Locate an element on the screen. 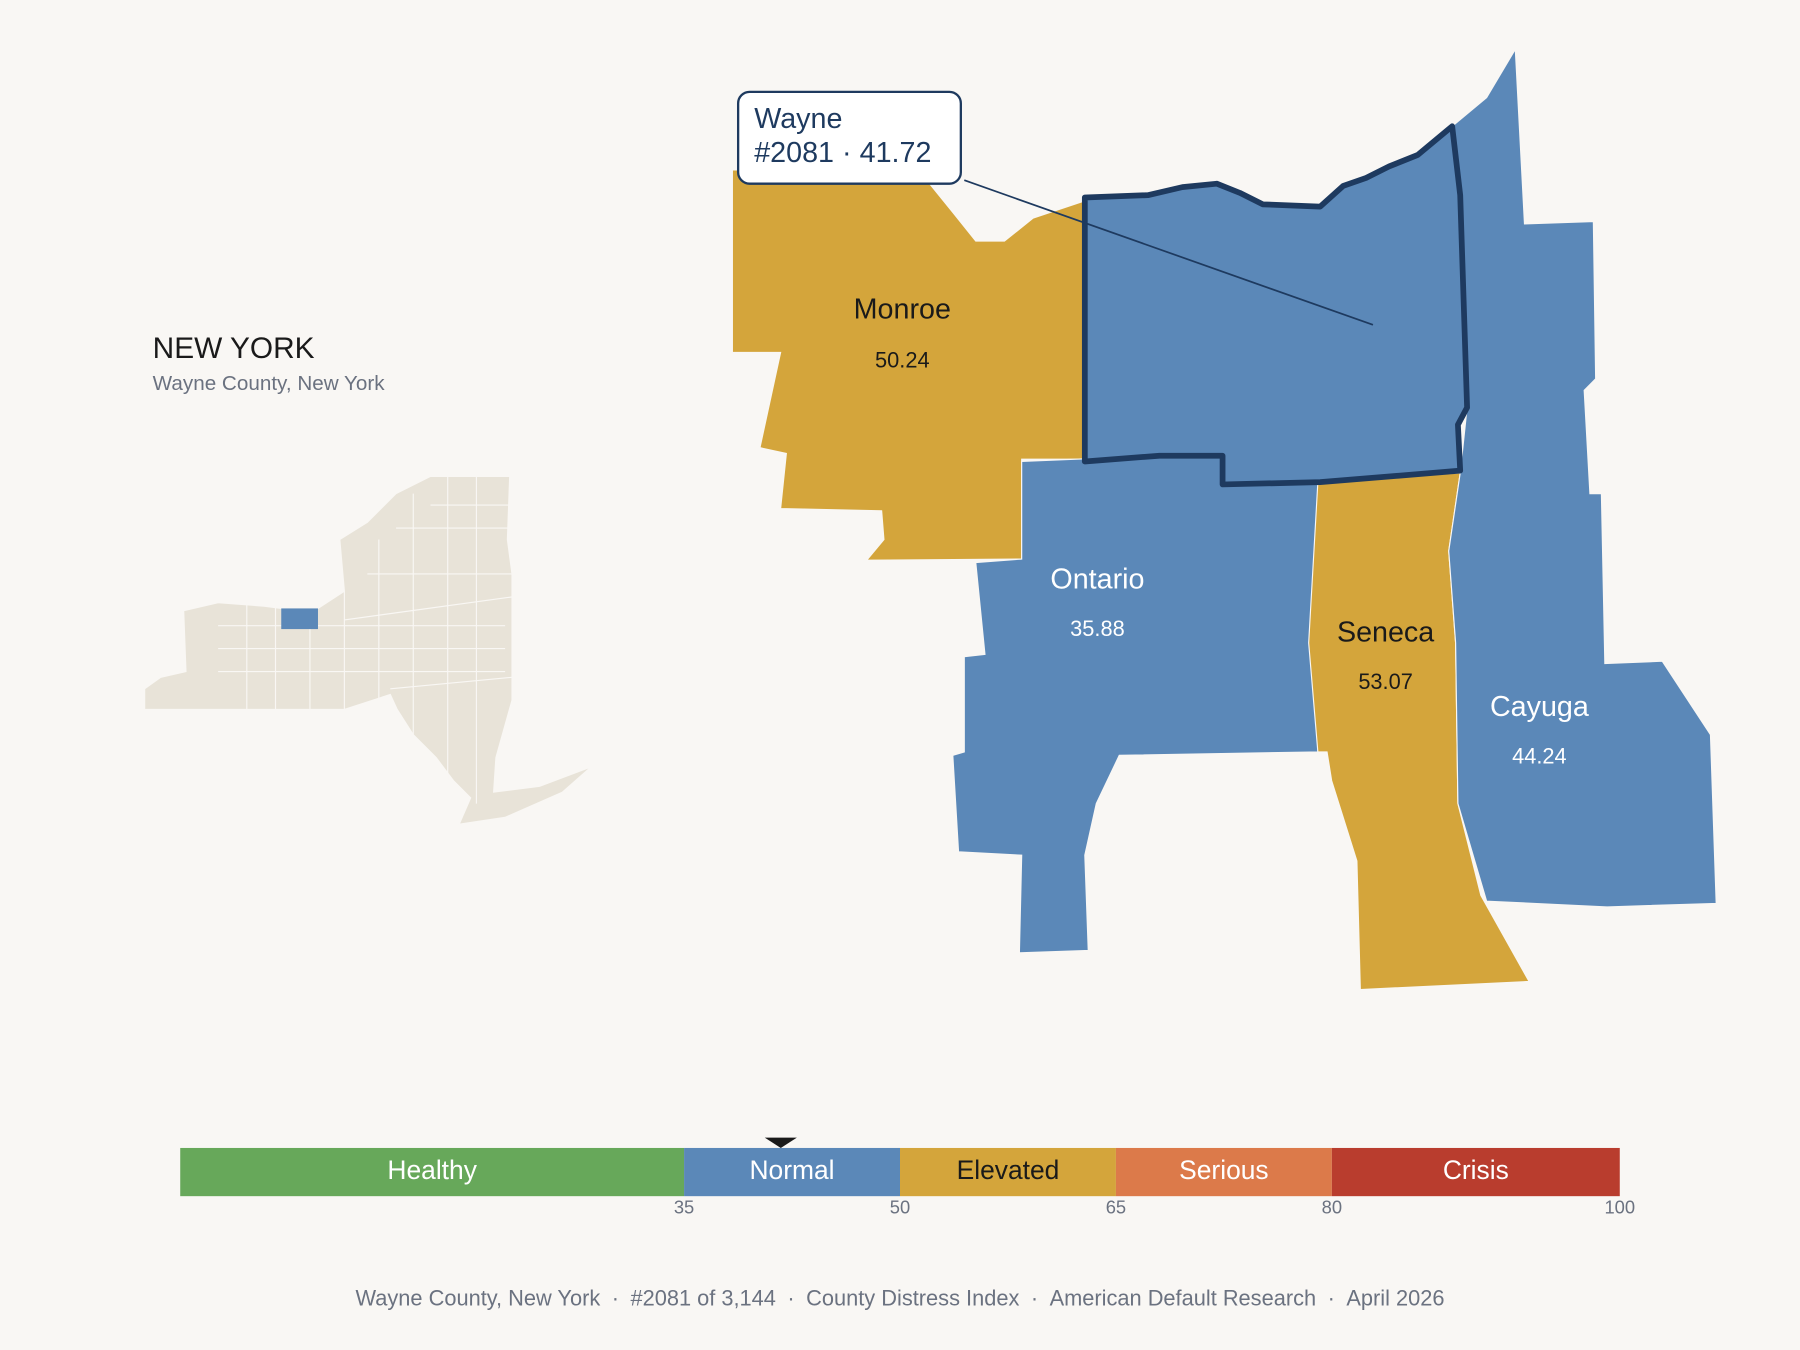  scale-tick-label: 65 is located at coordinates (1116, 1207).